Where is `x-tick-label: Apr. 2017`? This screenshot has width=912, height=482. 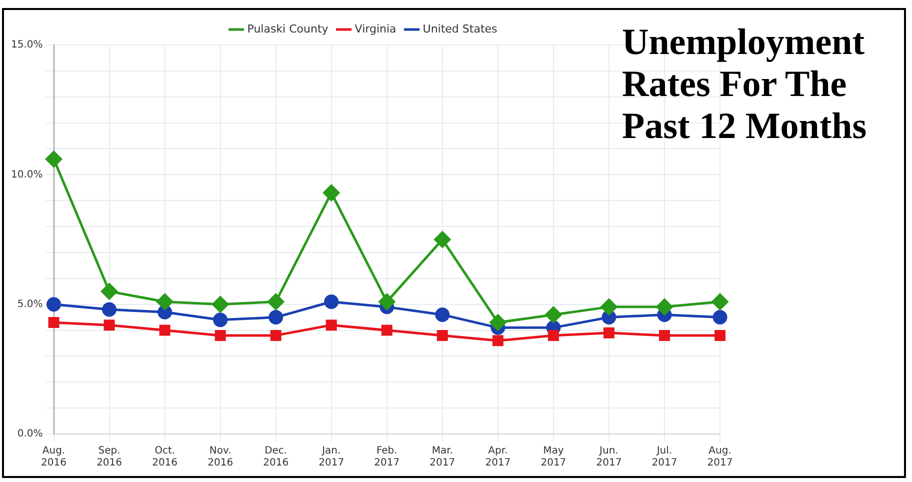
x-tick-label: Apr. 2017 is located at coordinates (498, 457).